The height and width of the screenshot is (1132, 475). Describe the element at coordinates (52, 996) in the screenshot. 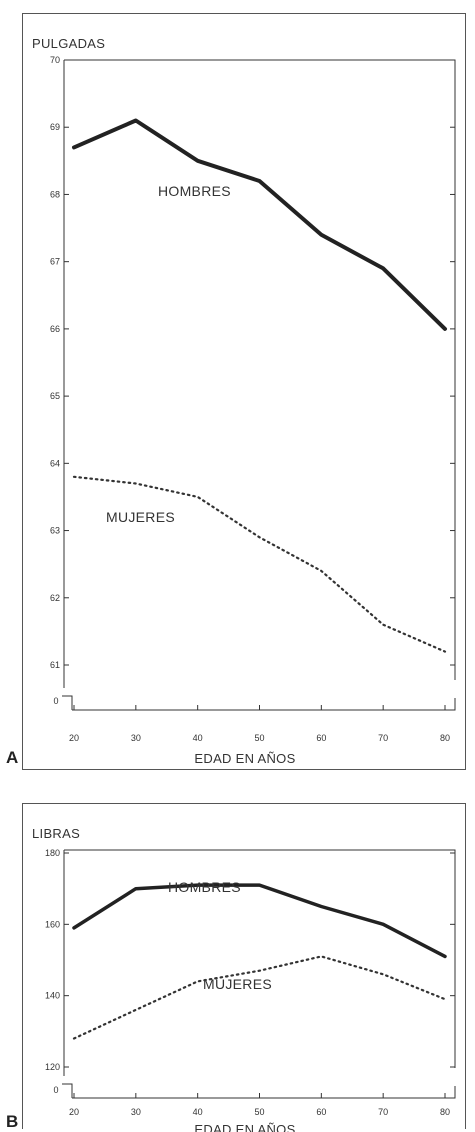

I see `y-tick-label-b: 140` at that location.